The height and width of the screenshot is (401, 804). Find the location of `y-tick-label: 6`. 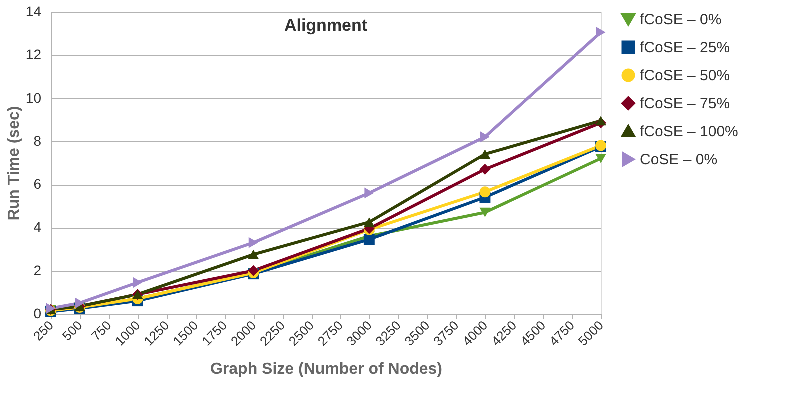

y-tick-label: 6 is located at coordinates (38, 184).